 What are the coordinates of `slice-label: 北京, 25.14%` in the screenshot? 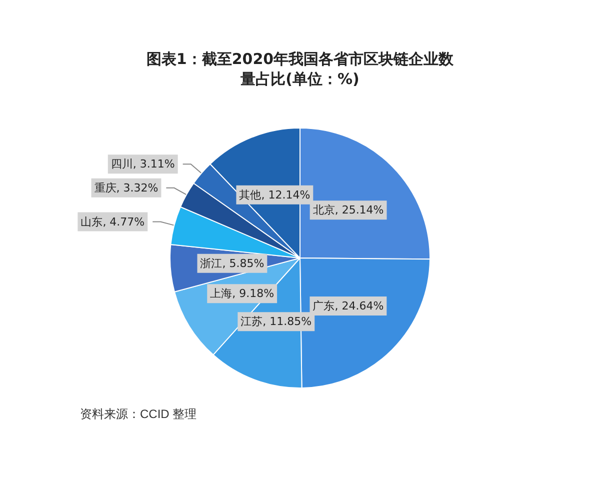 It's located at (348, 210).